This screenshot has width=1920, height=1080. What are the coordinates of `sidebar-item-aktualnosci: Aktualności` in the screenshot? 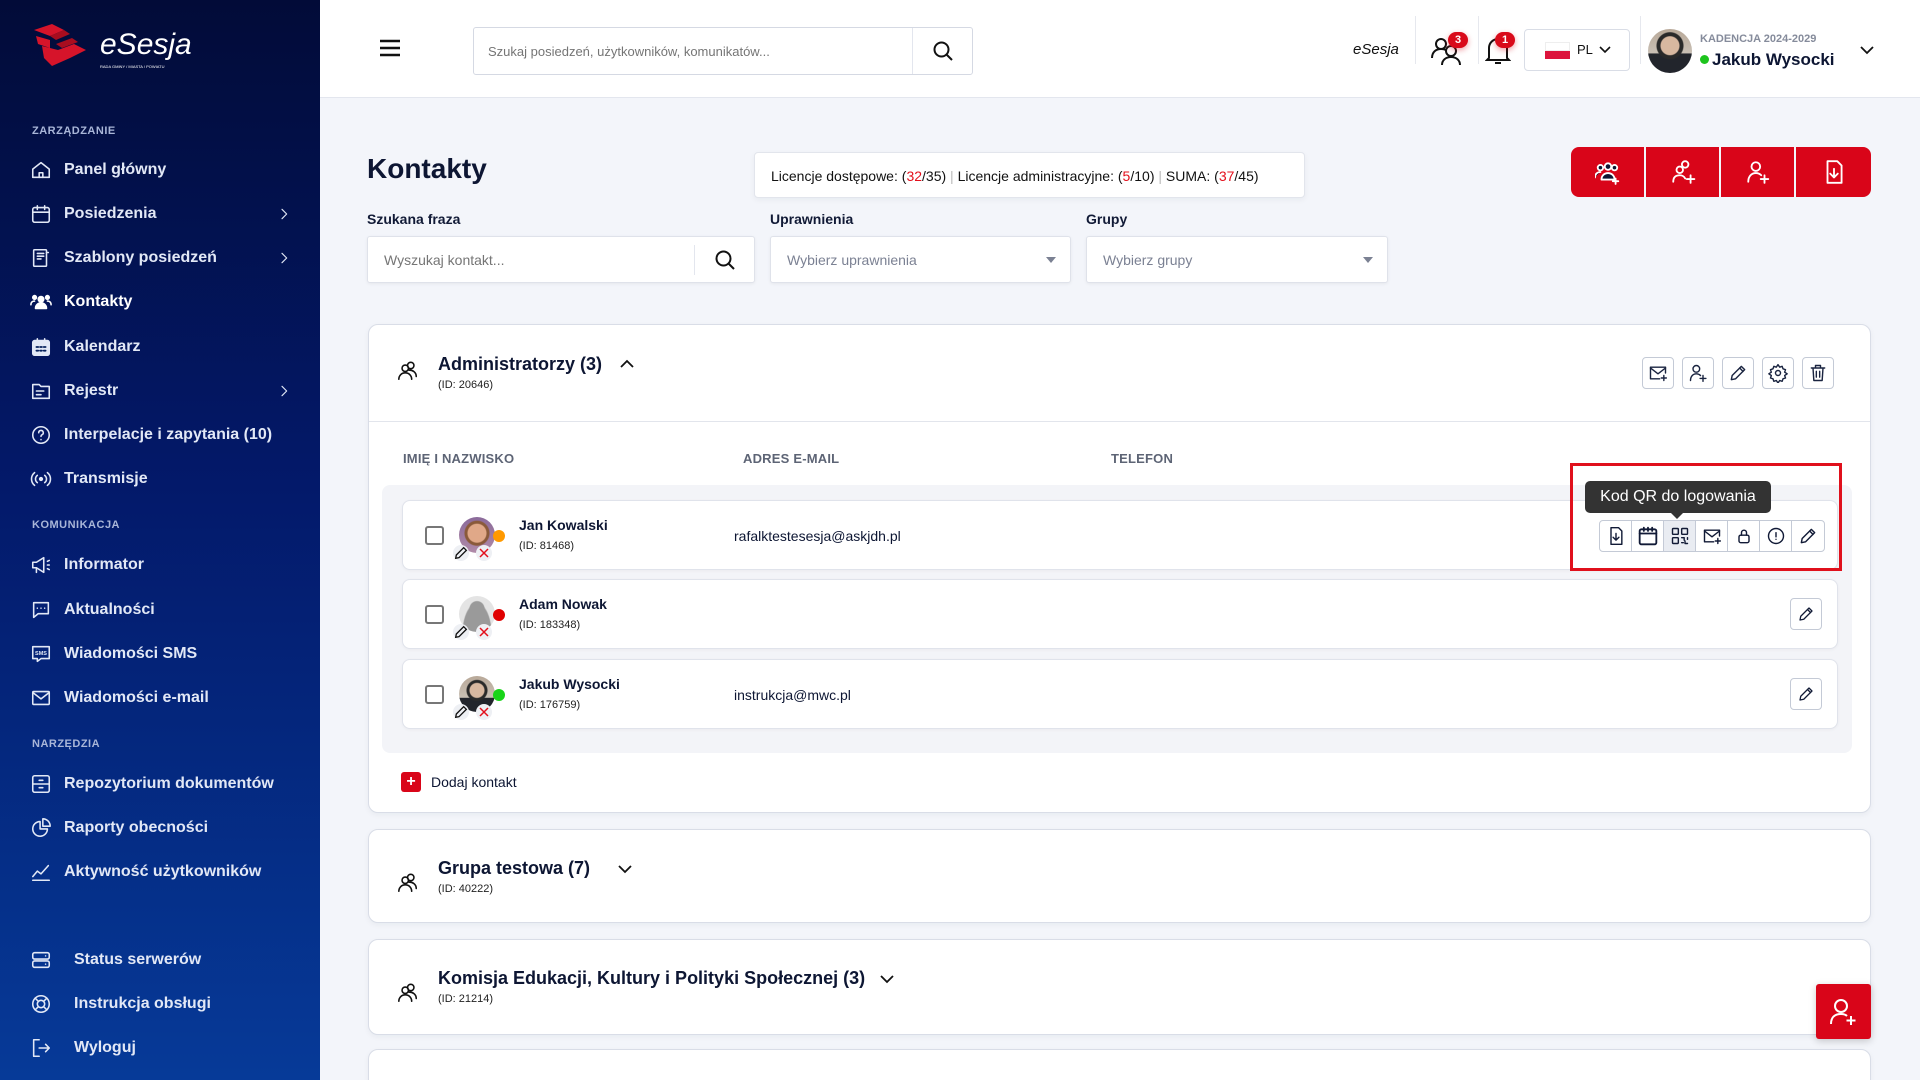 It's located at (160, 610).